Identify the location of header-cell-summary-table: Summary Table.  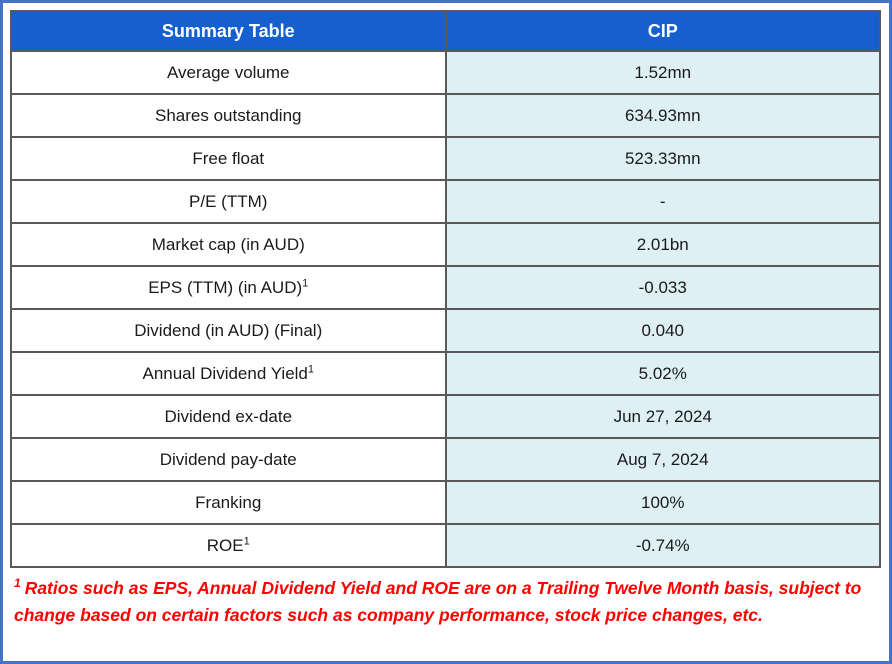
(228, 31).